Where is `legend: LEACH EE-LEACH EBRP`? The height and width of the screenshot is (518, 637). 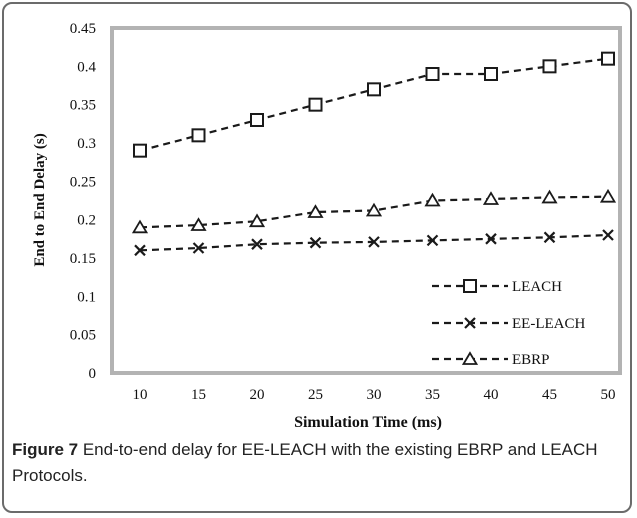
legend: LEACH EE-LEACH EBRP is located at coordinates (508, 323).